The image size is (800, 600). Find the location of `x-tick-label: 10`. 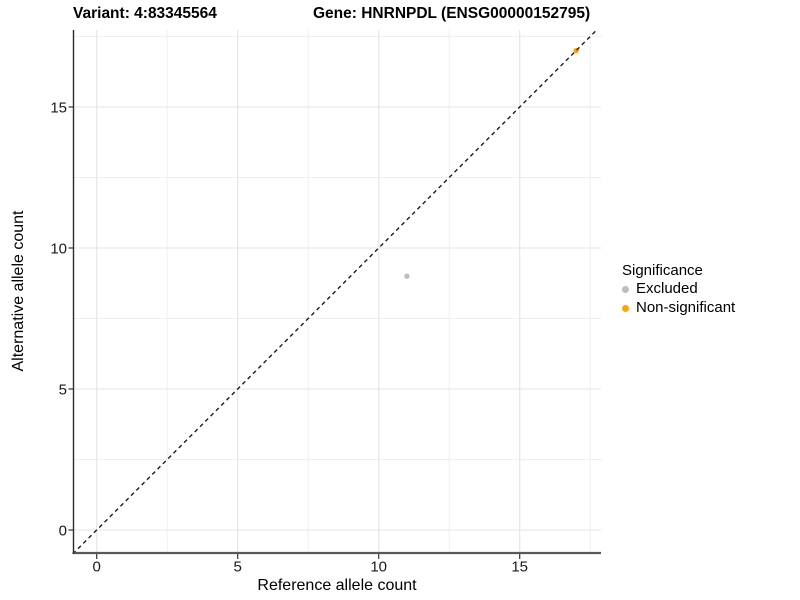

x-tick-label: 10 is located at coordinates (378, 567).